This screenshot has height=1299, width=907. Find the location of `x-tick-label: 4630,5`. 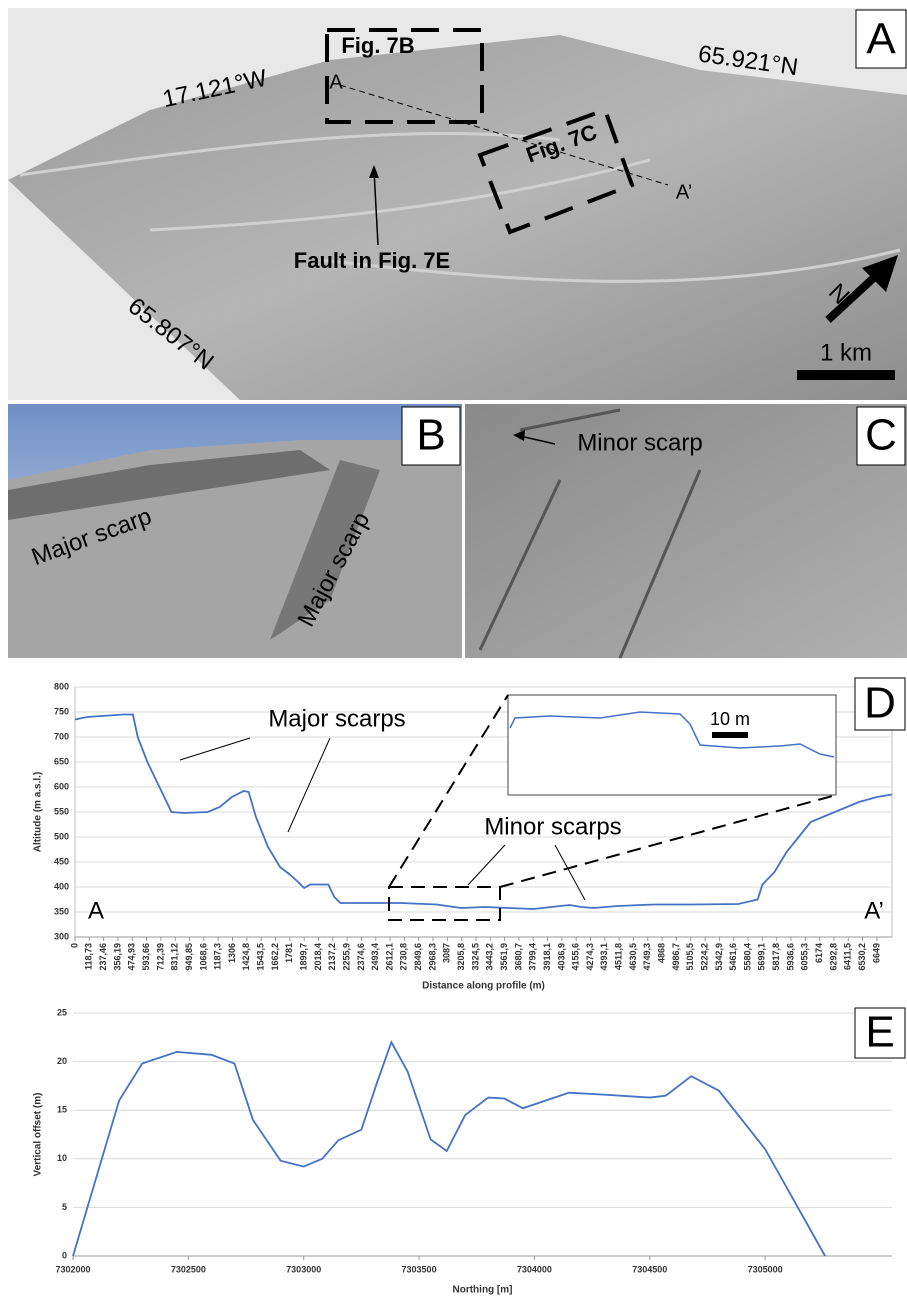

x-tick-label: 4630,5 is located at coordinates (633, 957).